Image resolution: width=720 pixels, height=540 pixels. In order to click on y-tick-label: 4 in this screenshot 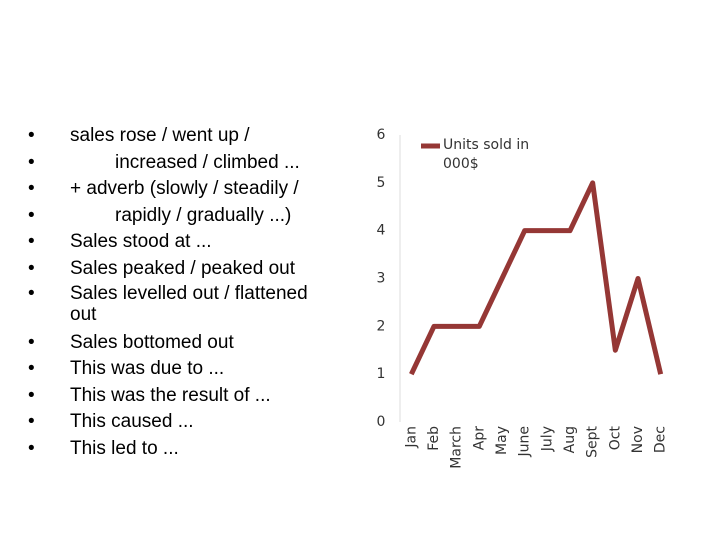, I will do `click(381, 231)`.